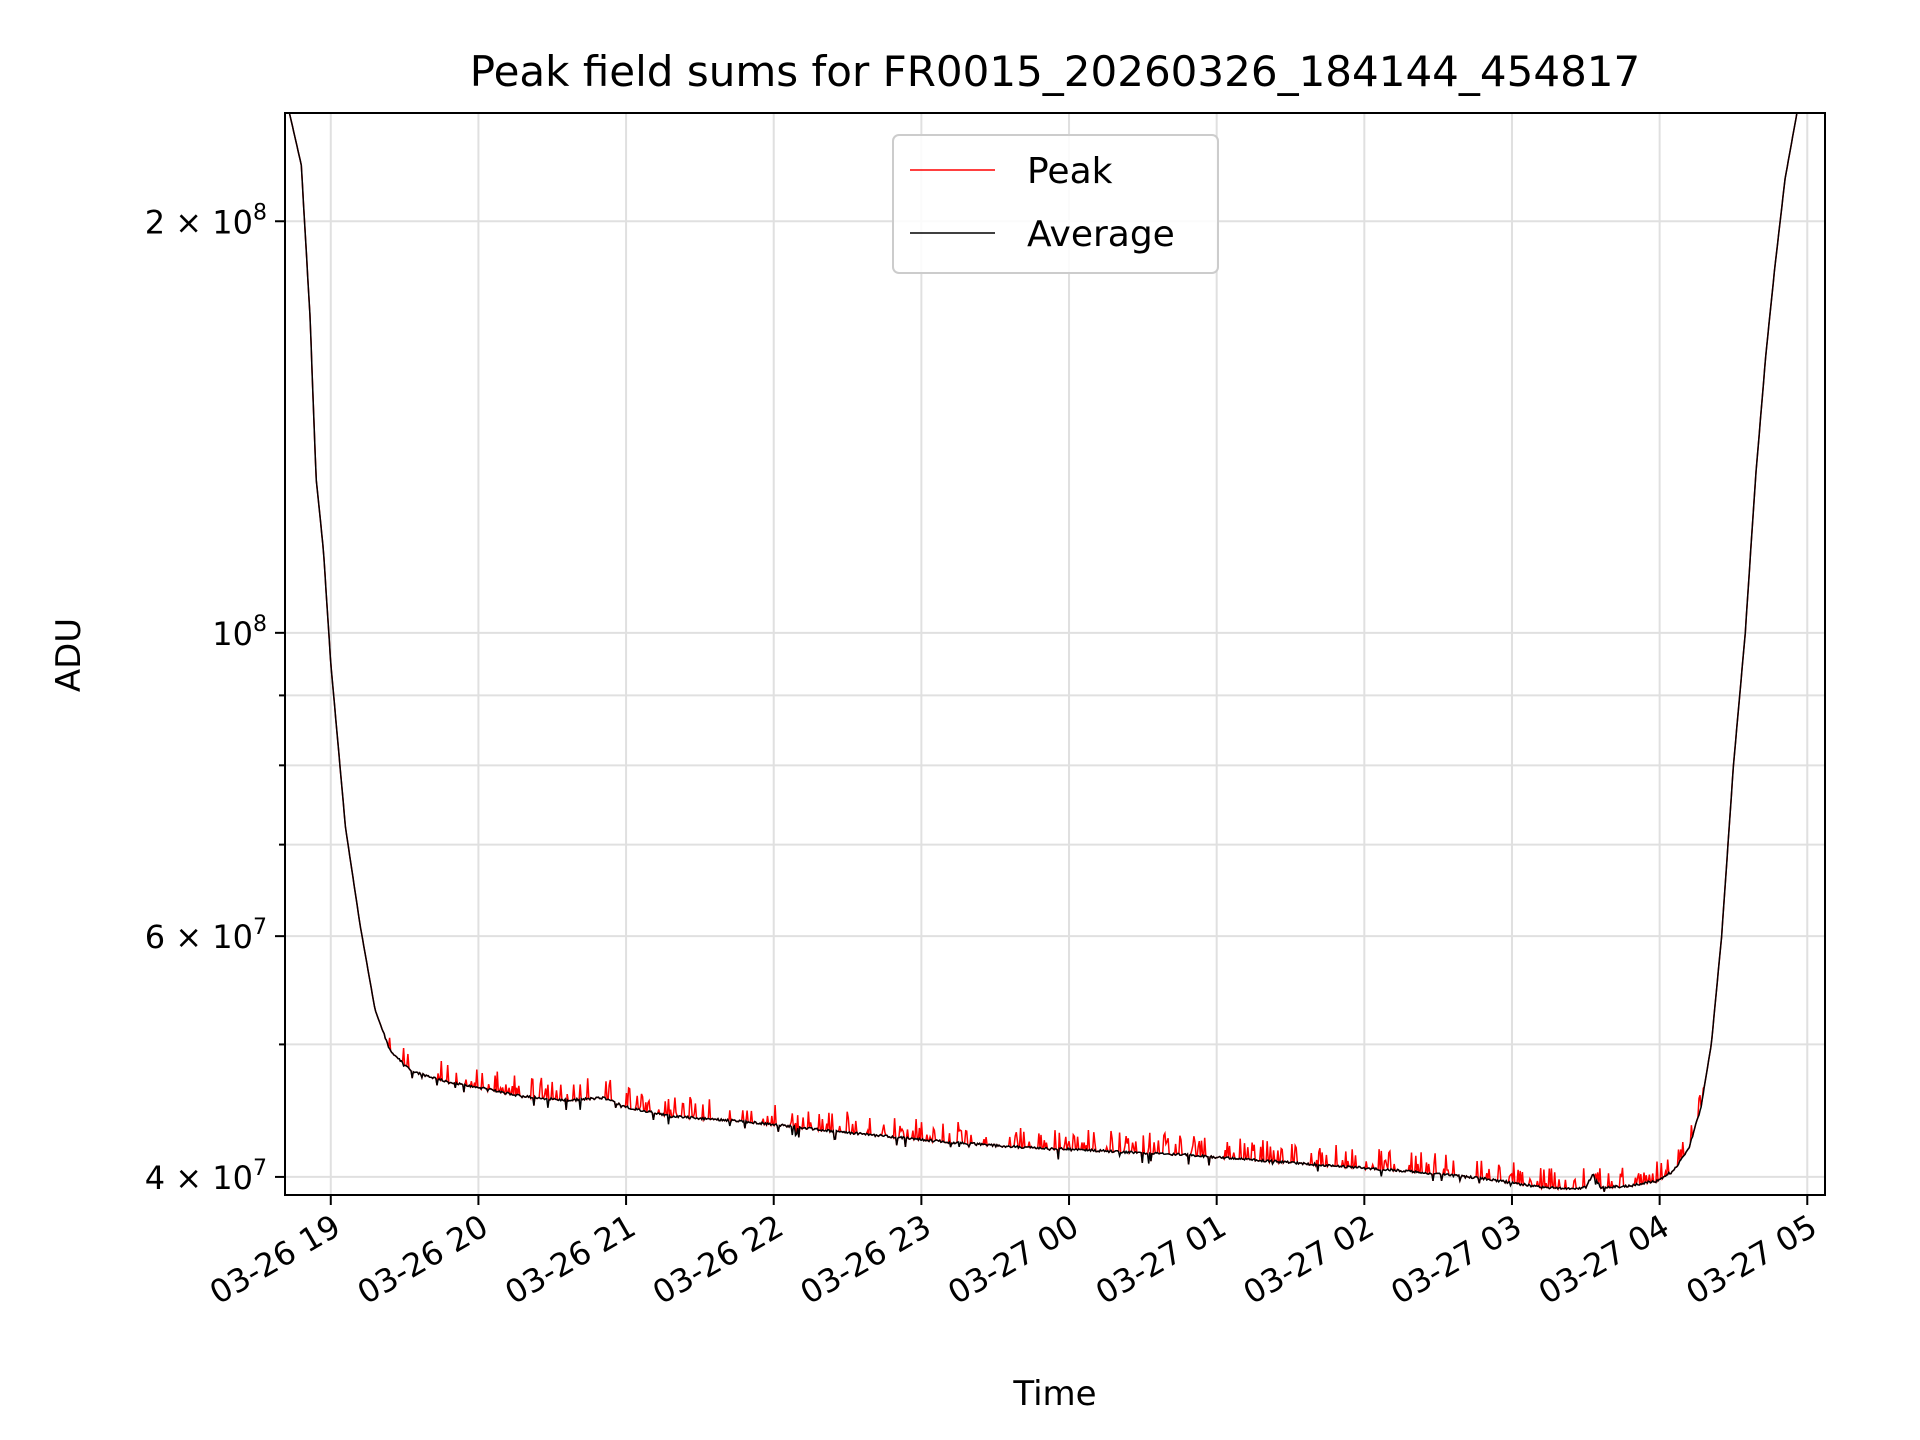 The height and width of the screenshot is (1440, 1920). Describe the element at coordinates (1054, 1394) in the screenshot. I see `x-axis-label: Time` at that location.